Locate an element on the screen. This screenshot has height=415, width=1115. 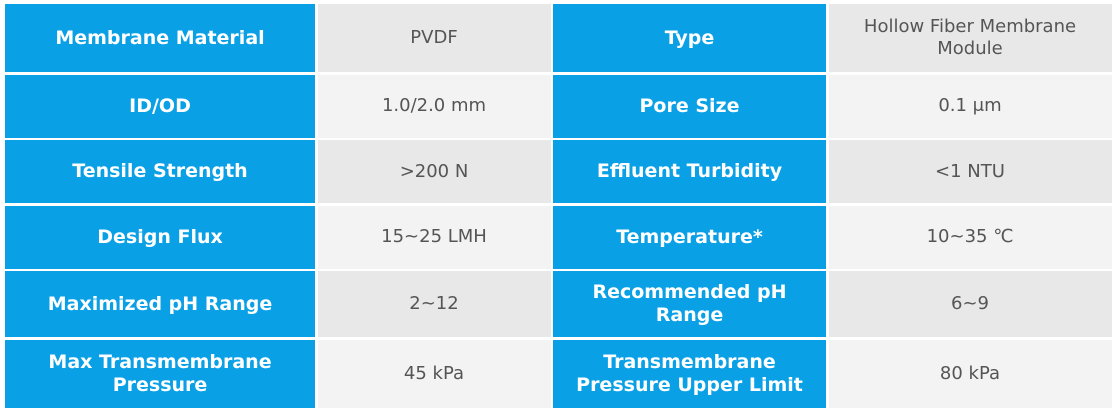
spec-value: 6~9 is located at coordinates (970, 304).